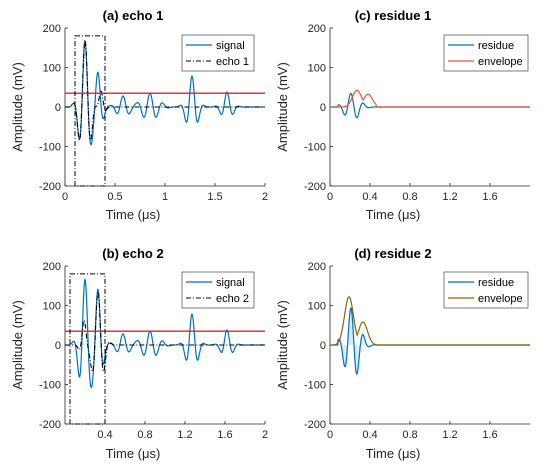  Describe the element at coordinates (317, 267) in the screenshot. I see `panel-d-ytick-label: 200` at that location.